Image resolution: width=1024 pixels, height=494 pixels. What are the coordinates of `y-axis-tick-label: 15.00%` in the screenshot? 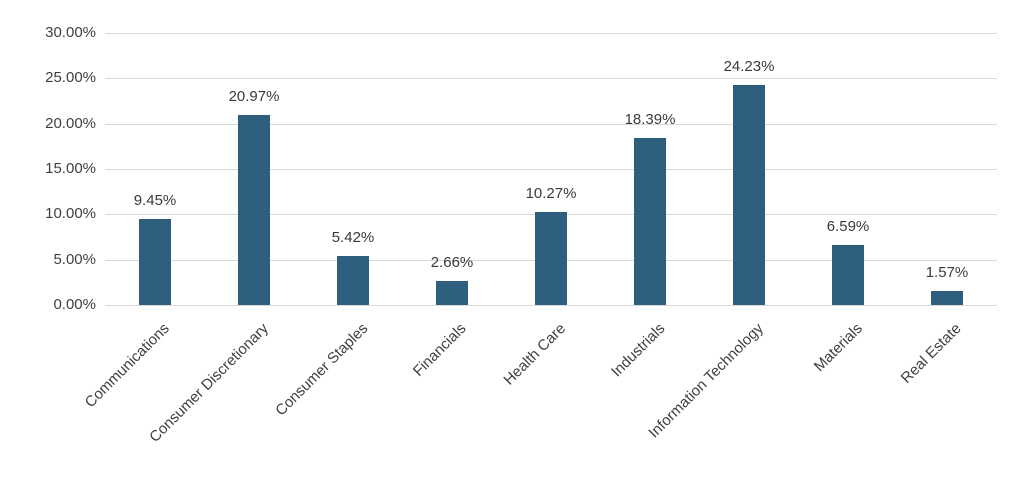 It's located at (70, 168).